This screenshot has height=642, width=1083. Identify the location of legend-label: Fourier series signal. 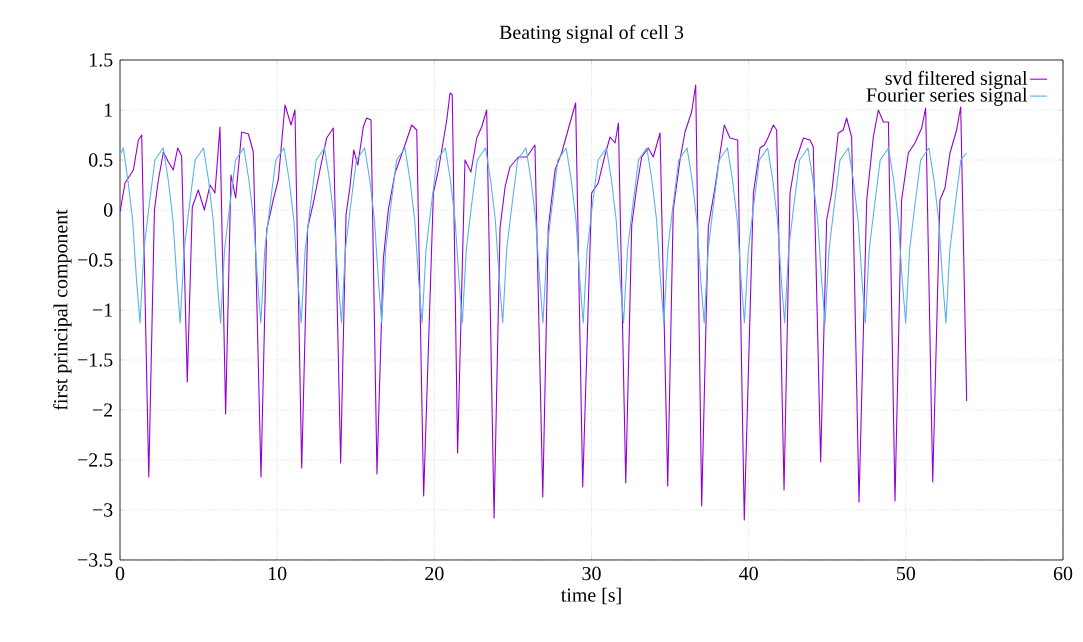
(947, 96).